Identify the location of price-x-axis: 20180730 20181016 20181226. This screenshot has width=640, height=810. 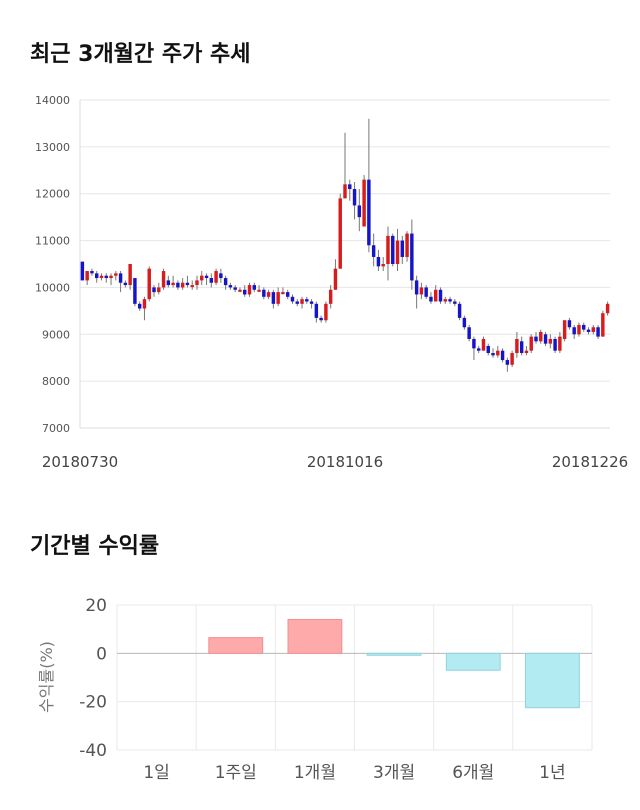
(335, 462).